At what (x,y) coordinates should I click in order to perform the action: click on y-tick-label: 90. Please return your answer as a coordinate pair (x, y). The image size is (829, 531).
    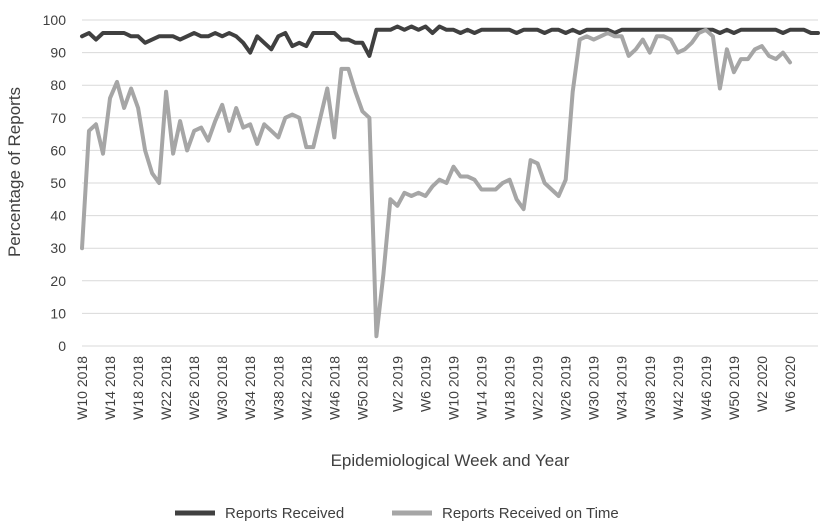
    Looking at the image, I should click on (58, 53).